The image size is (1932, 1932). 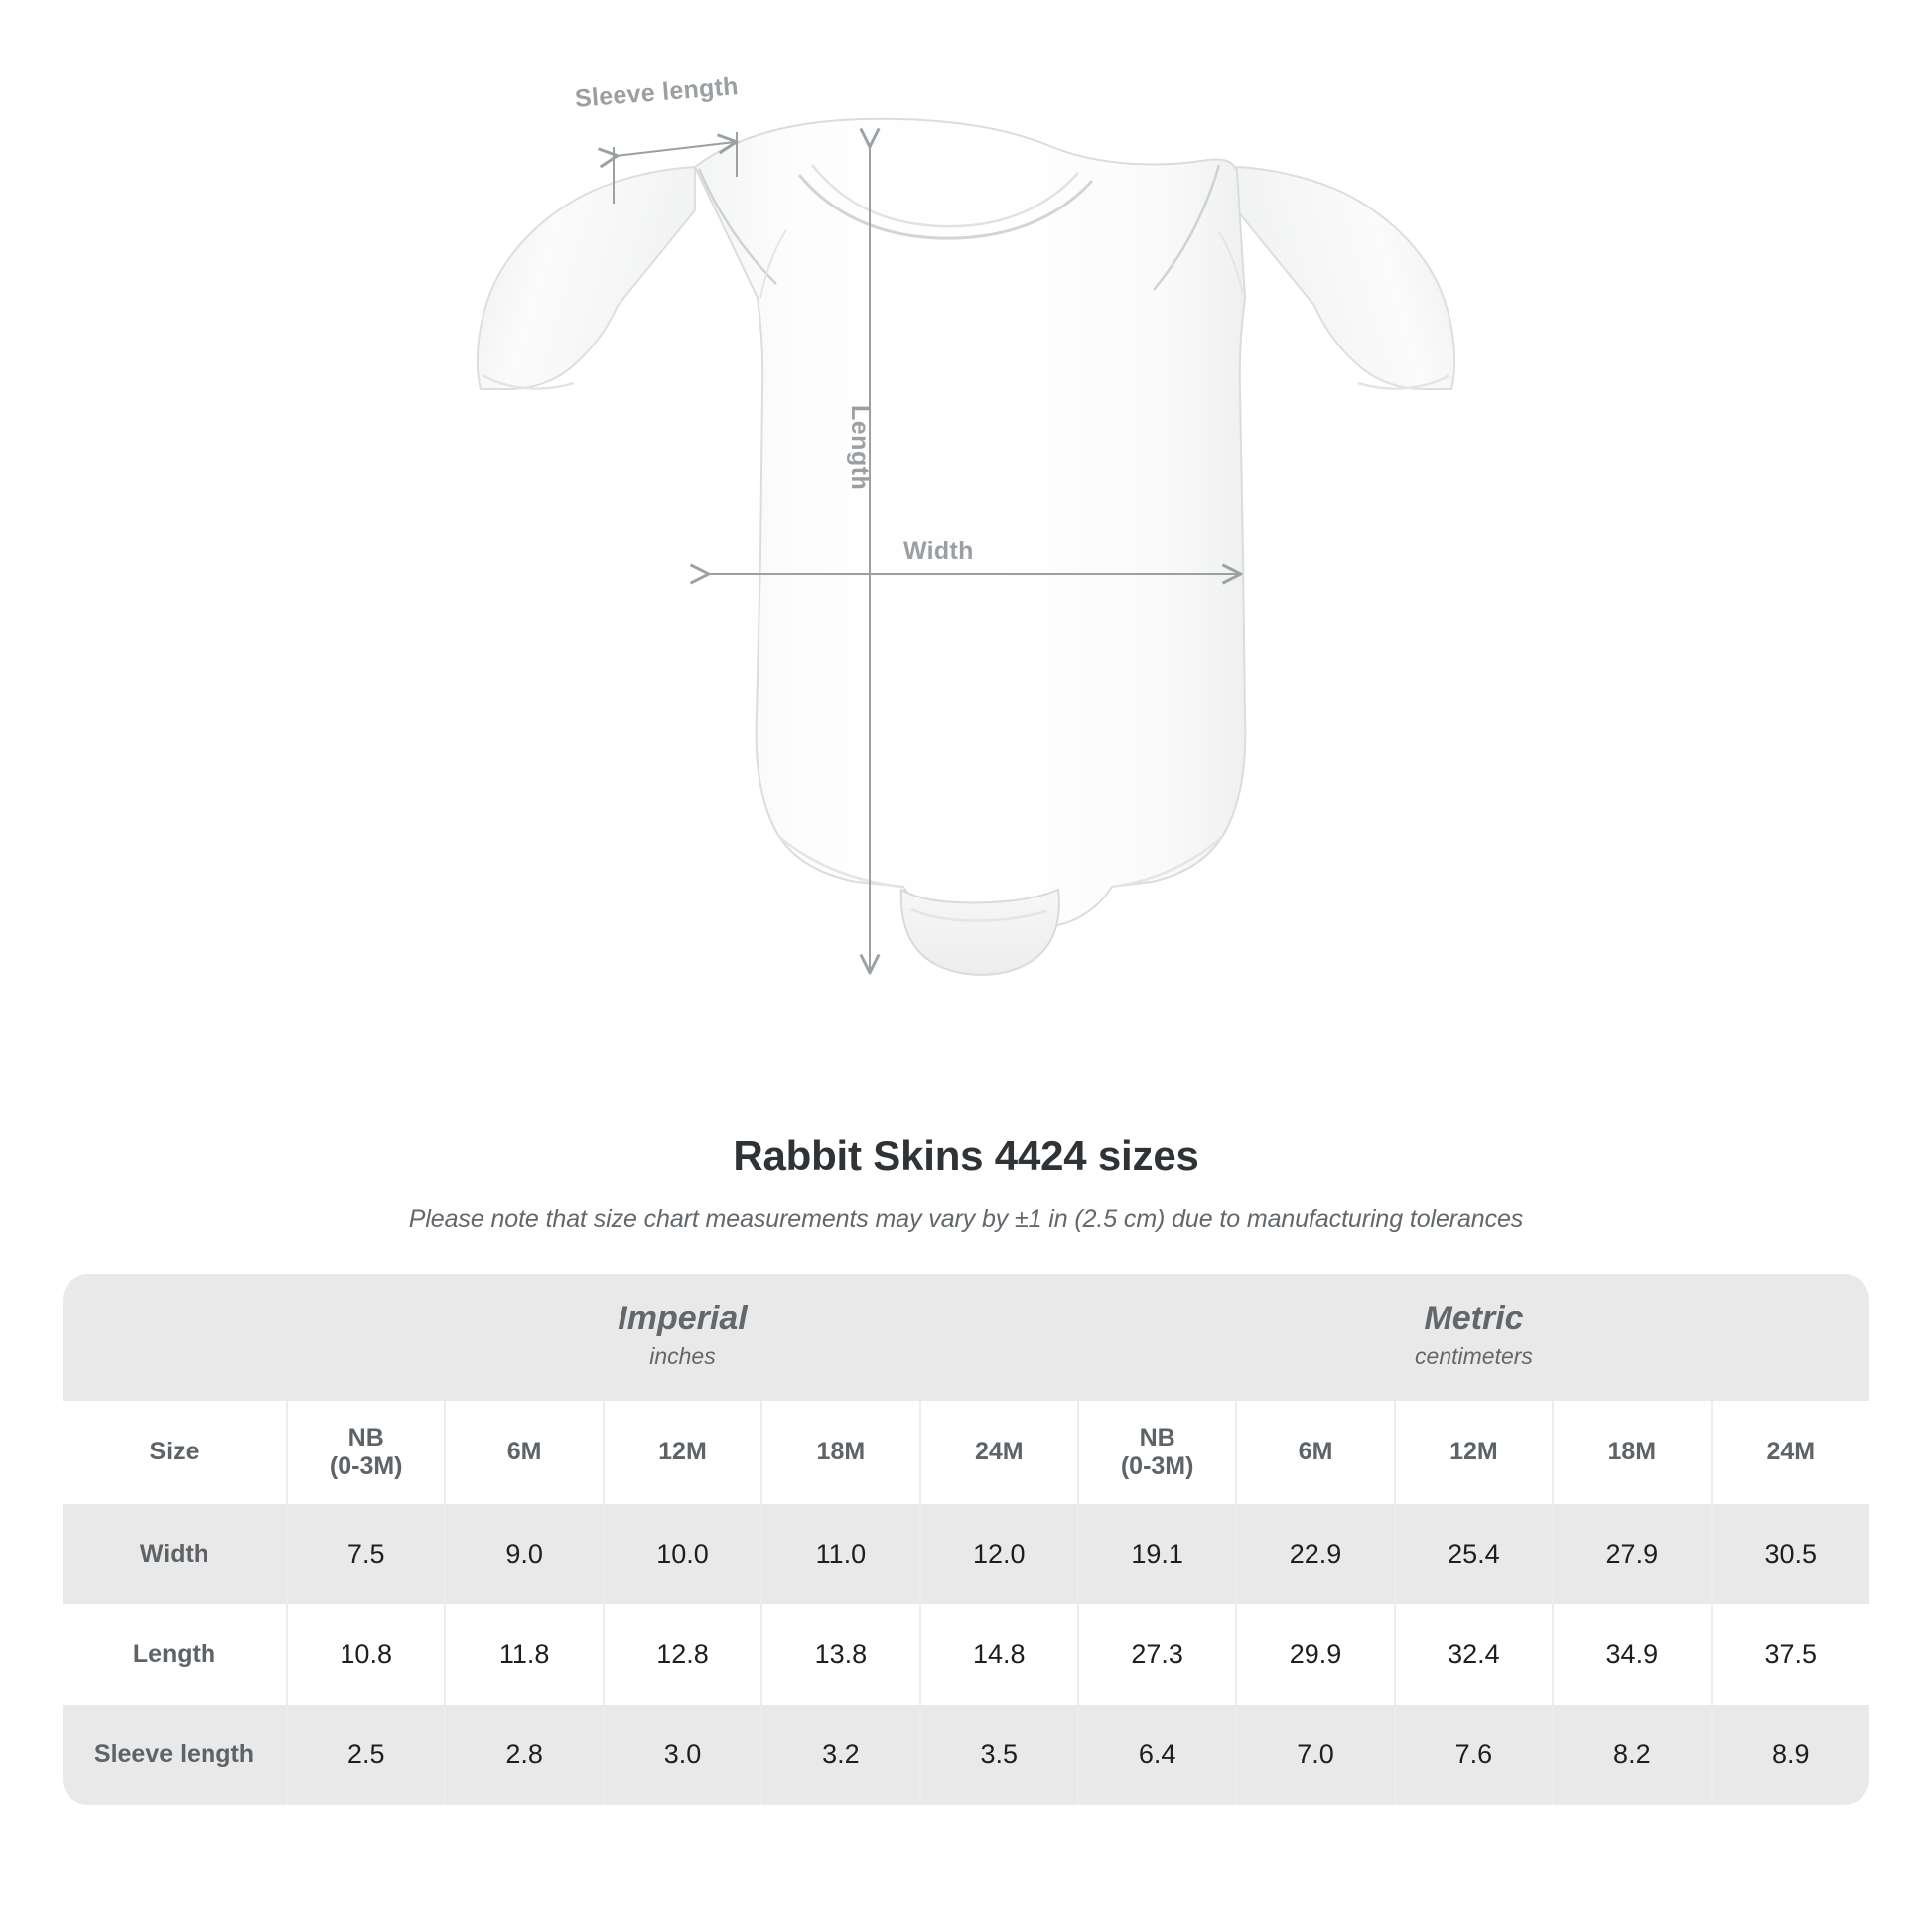 What do you see at coordinates (175, 1755) in the screenshot?
I see `row-label: Sleeve length` at bounding box center [175, 1755].